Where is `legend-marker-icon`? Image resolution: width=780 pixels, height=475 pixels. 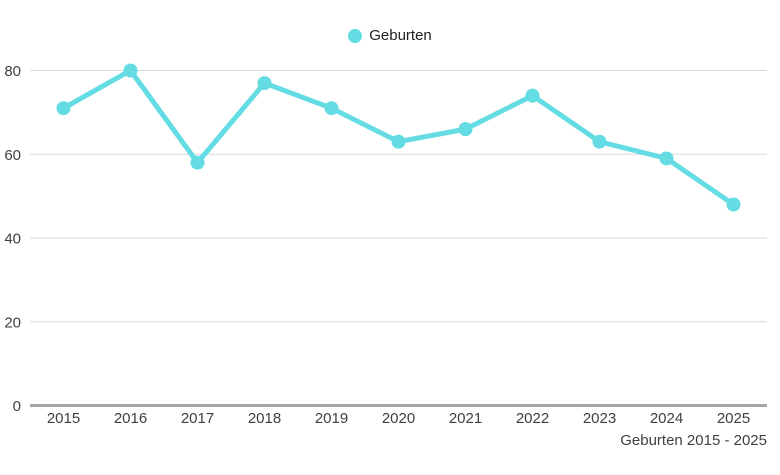
legend-marker-icon is located at coordinates (355, 36).